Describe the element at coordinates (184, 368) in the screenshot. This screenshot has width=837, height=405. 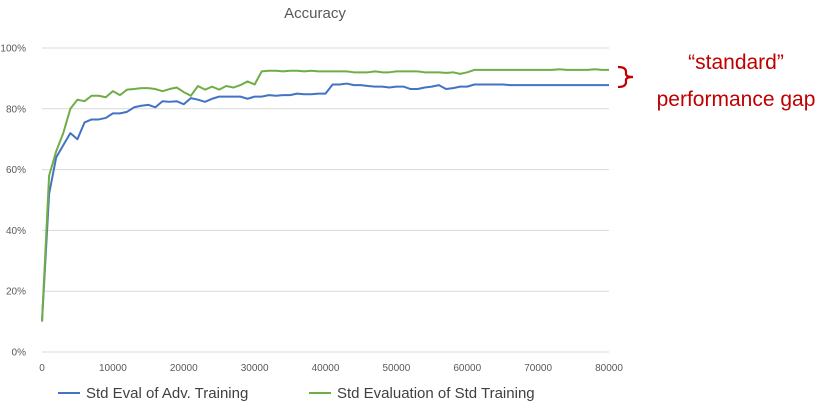
I see `x-tick-label: 20000` at that location.